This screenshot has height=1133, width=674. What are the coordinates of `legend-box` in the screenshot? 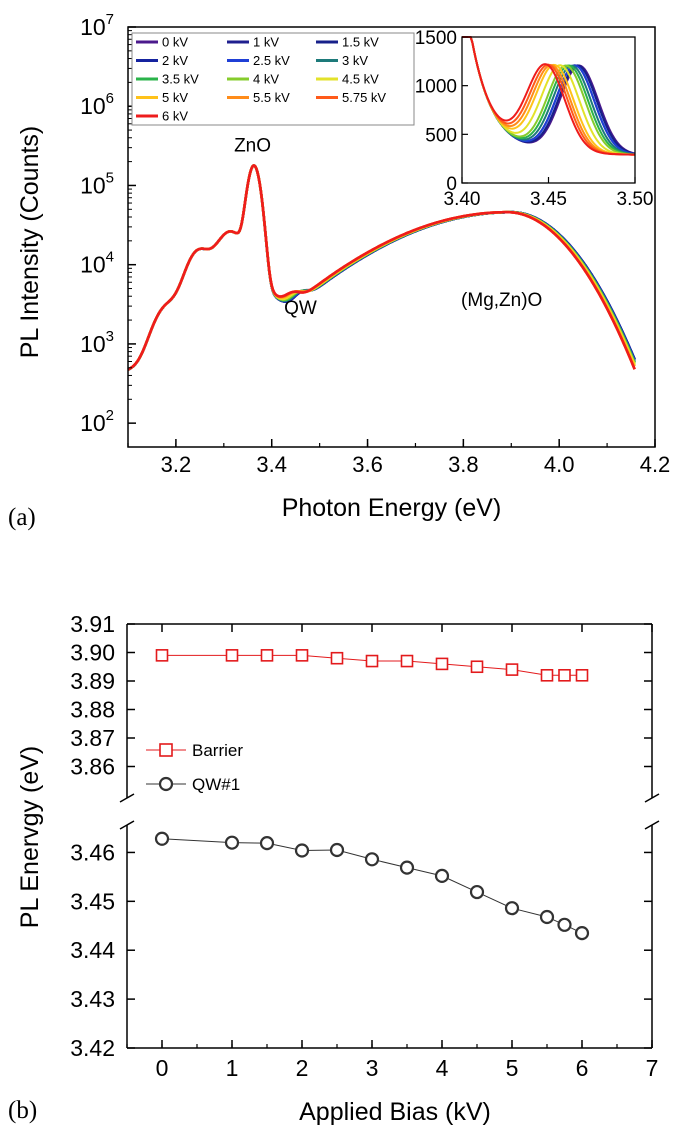 It's located at (273, 79).